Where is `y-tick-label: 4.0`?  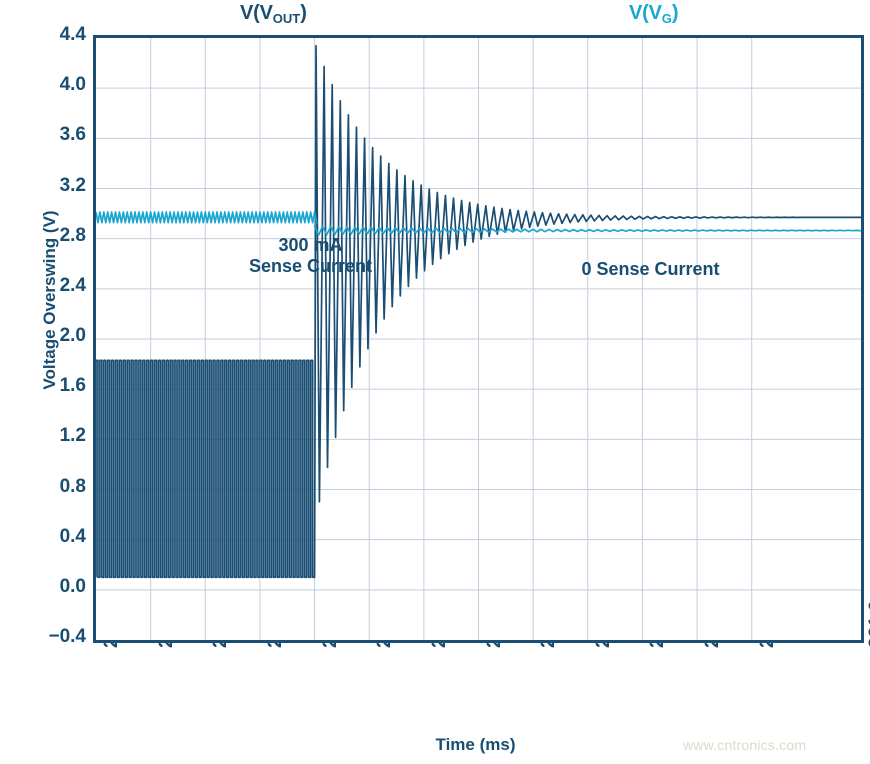 y-tick-label: 4.0 is located at coordinates (72, 85).